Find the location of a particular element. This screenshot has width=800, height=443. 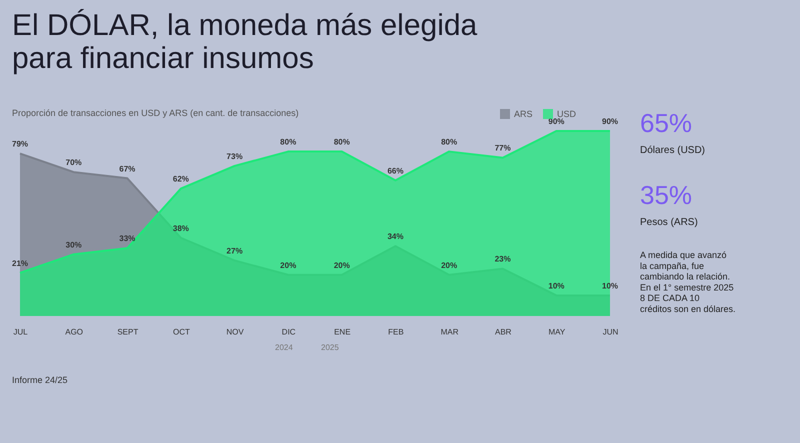

data-label: 67% is located at coordinates (127, 169).